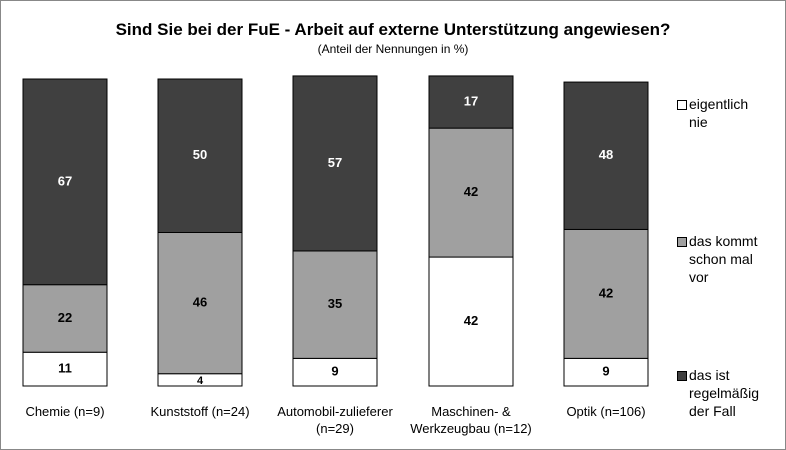  I want to click on x-tick-label: Automobil-zulieferer (n=29), so click(335, 420).